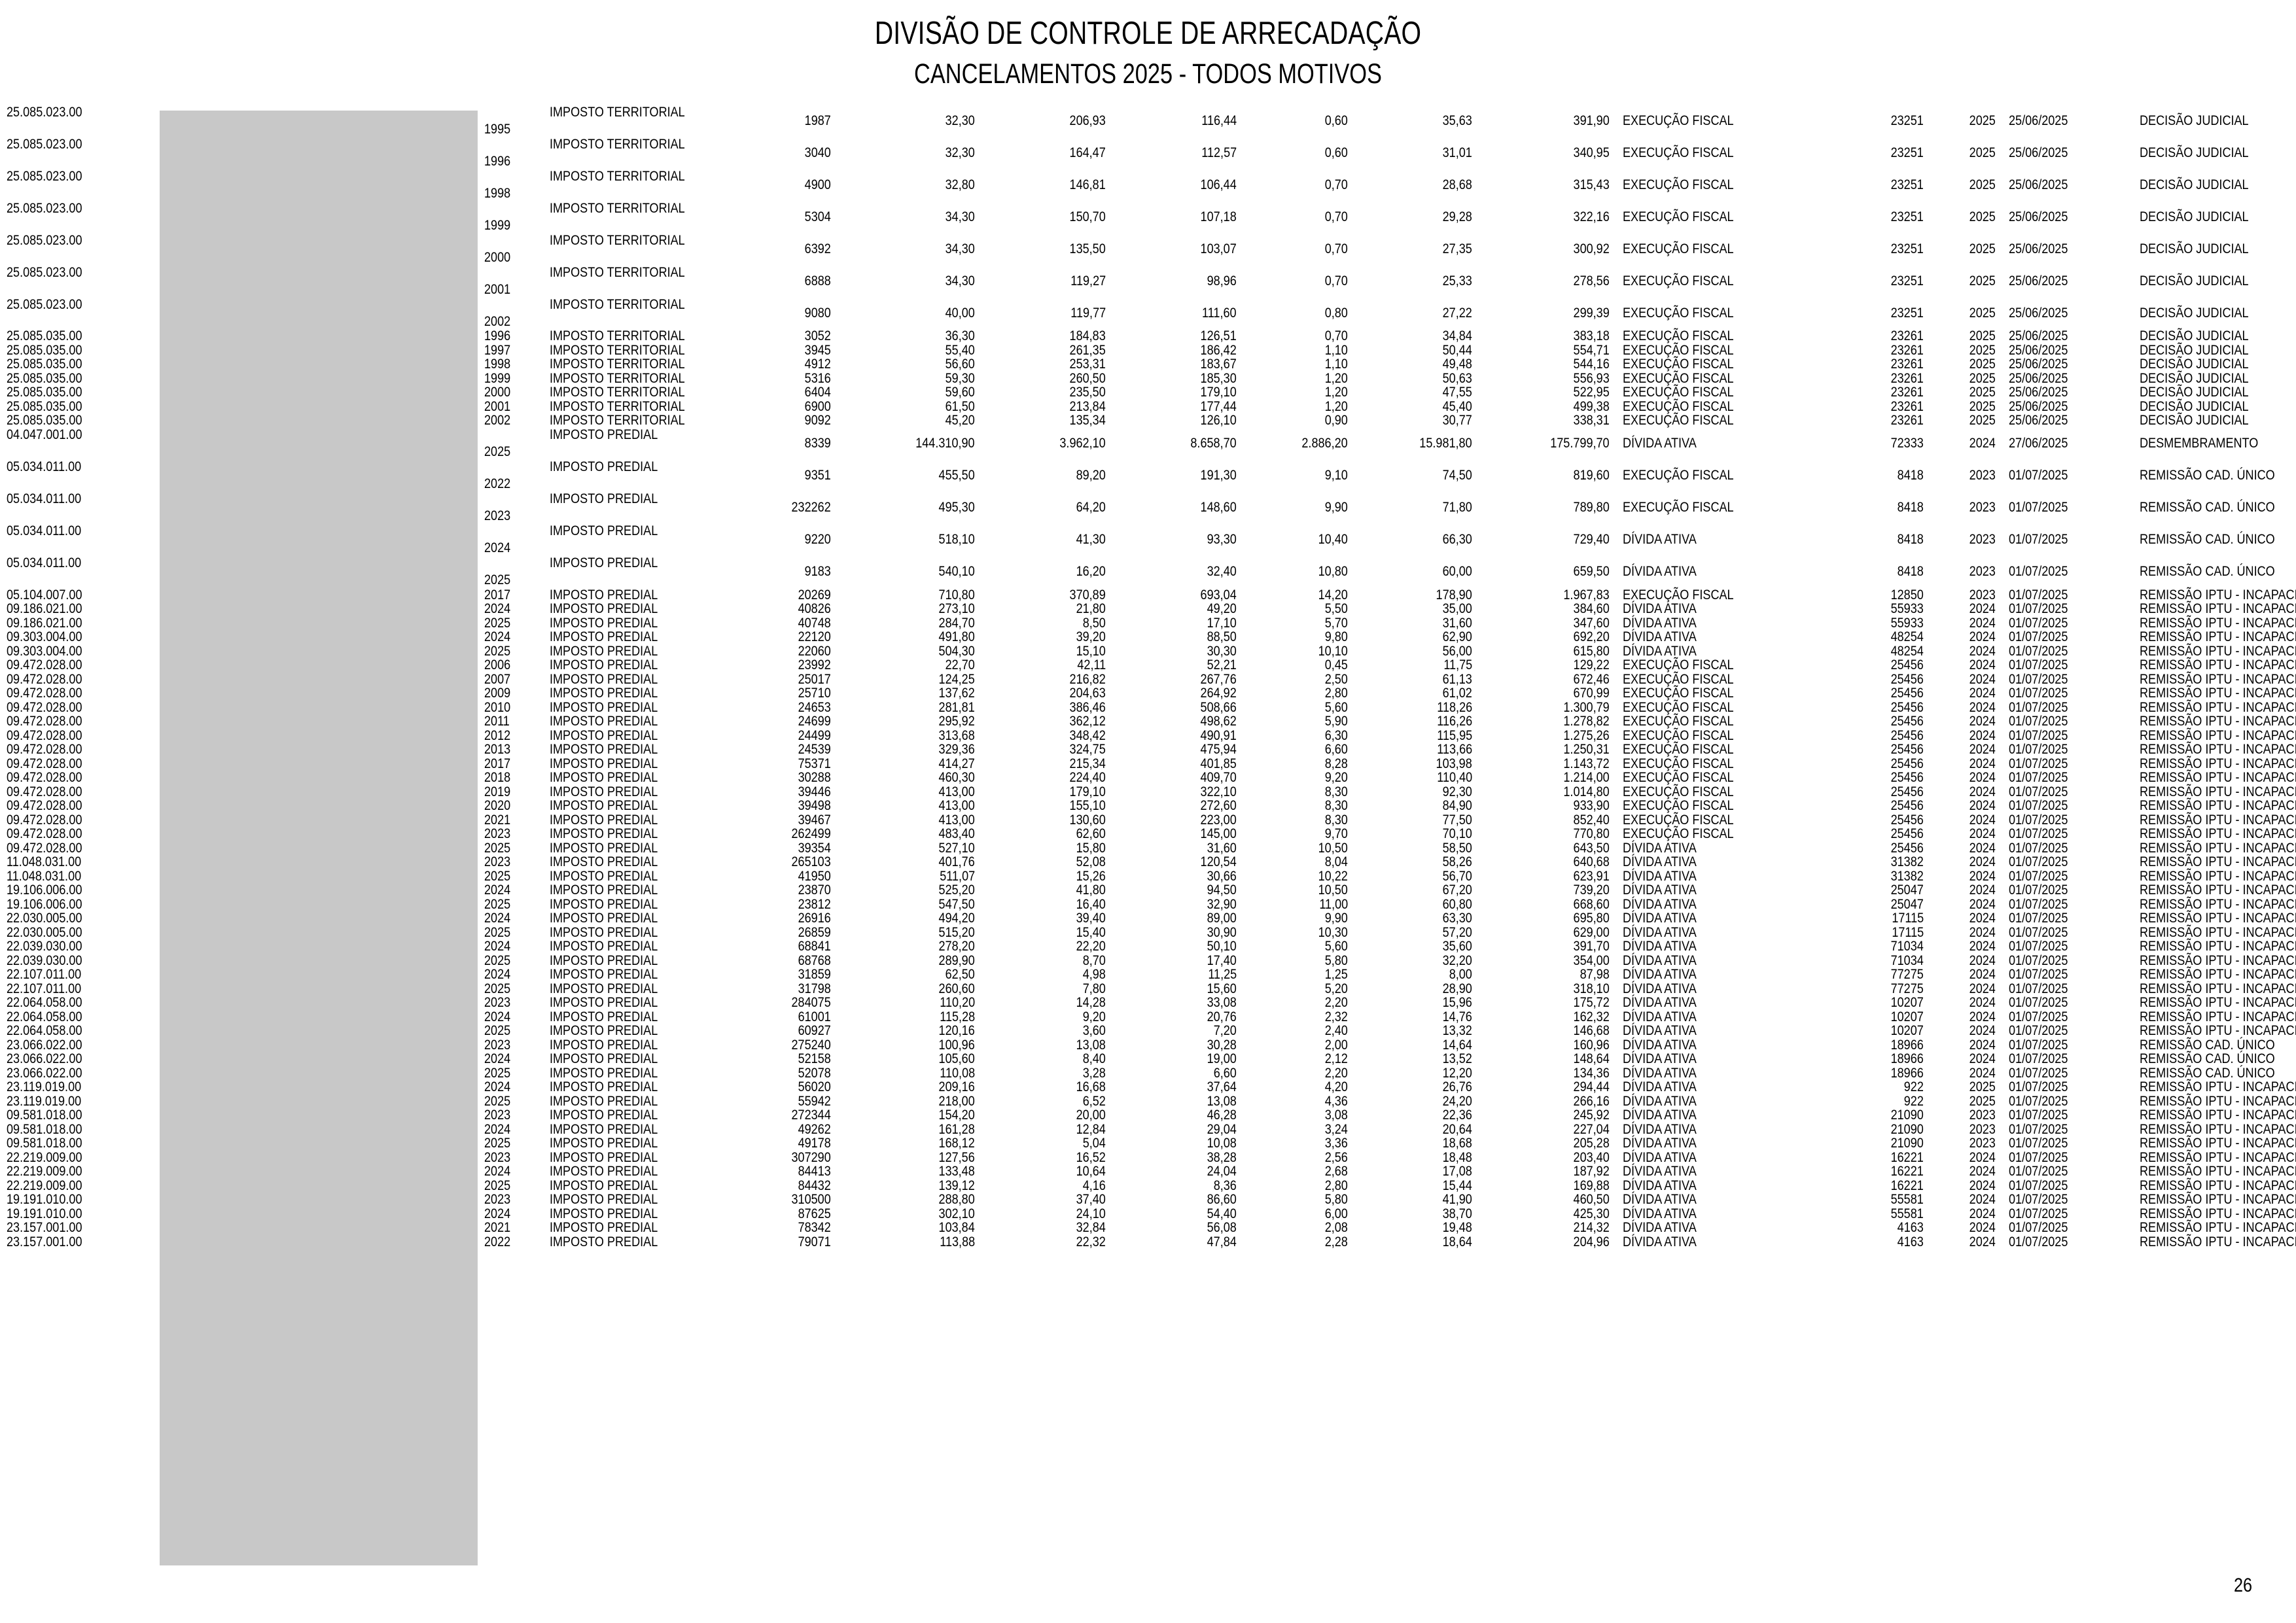  I want to click on cell-valor-1-value: 302,10, so click(957, 1213).